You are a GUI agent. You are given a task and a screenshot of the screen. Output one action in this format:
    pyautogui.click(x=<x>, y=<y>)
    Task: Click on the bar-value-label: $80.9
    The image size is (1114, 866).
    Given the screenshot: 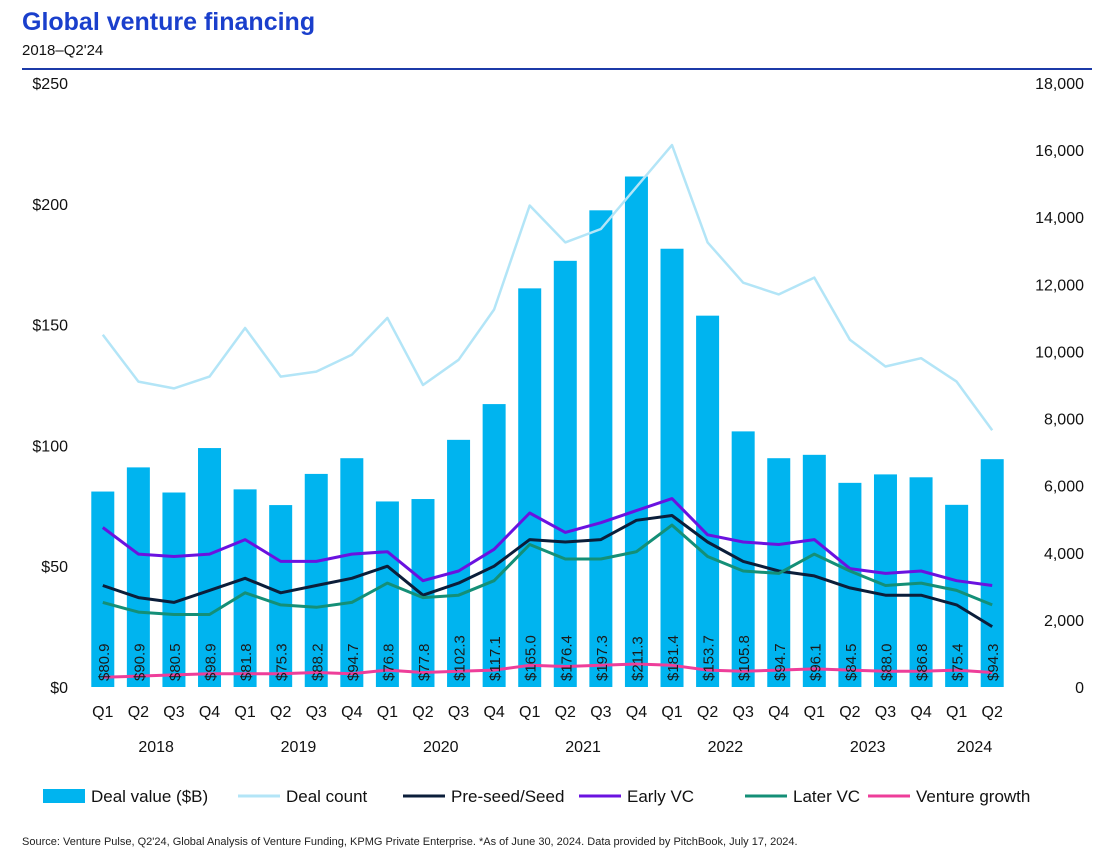 What is the action you would take?
    pyautogui.click(x=104, y=662)
    